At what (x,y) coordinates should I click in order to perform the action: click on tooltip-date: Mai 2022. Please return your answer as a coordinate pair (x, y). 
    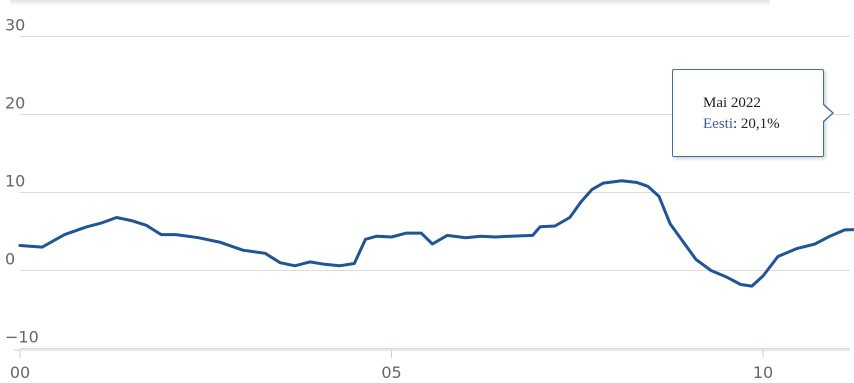
    Looking at the image, I should click on (732, 103).